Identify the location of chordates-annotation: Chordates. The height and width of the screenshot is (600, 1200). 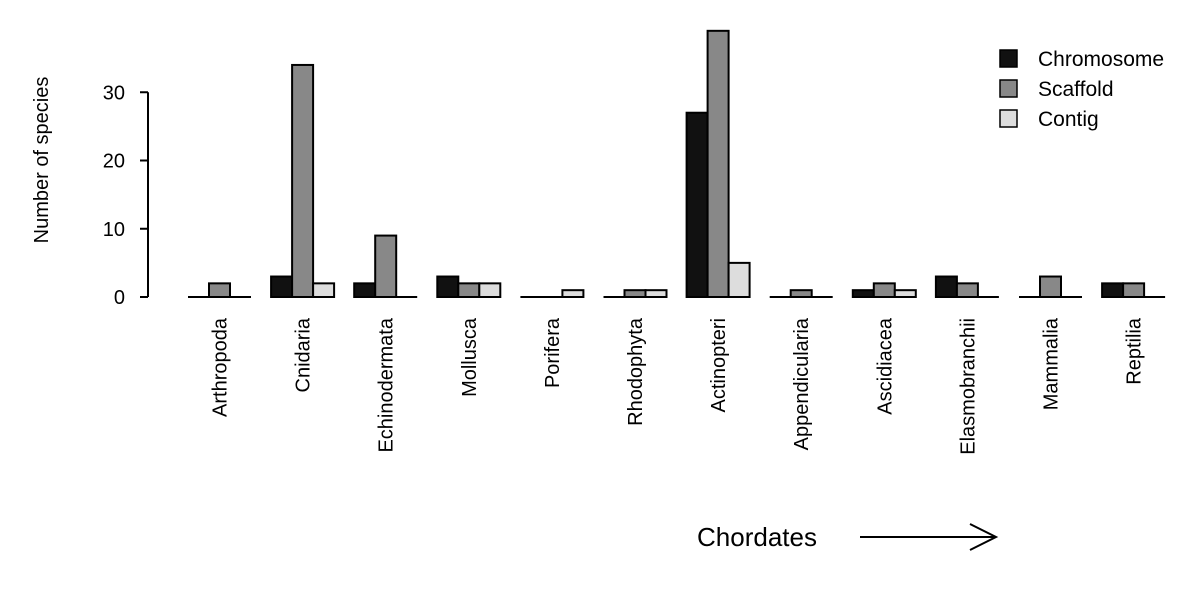
(848, 537).